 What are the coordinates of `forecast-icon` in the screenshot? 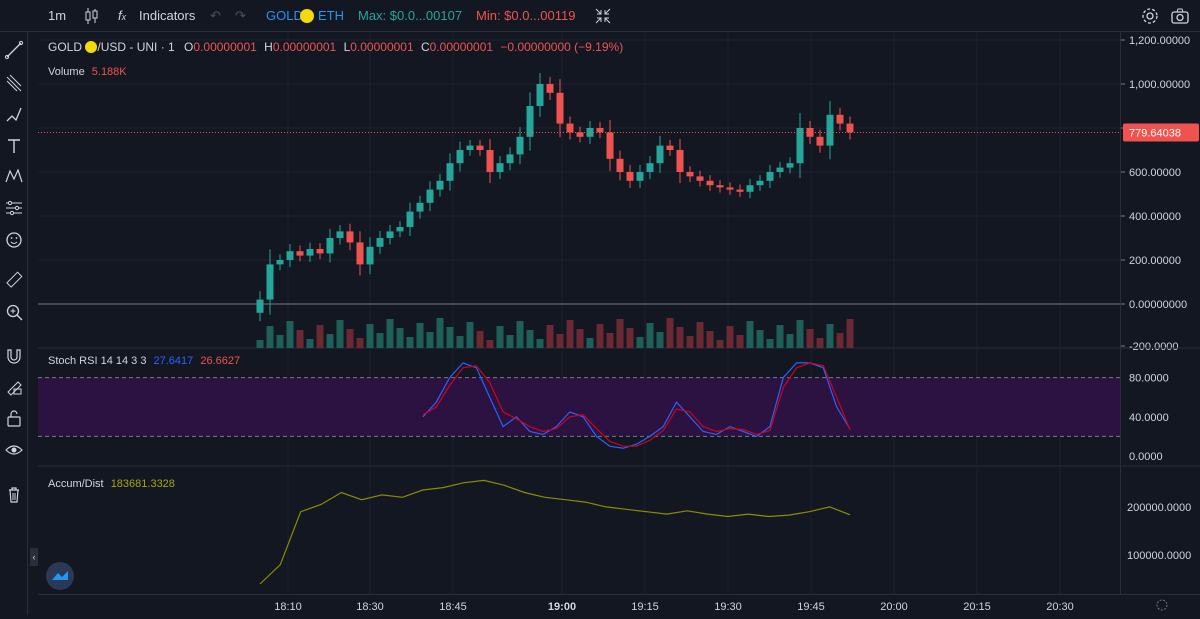 It's located at (14, 208).